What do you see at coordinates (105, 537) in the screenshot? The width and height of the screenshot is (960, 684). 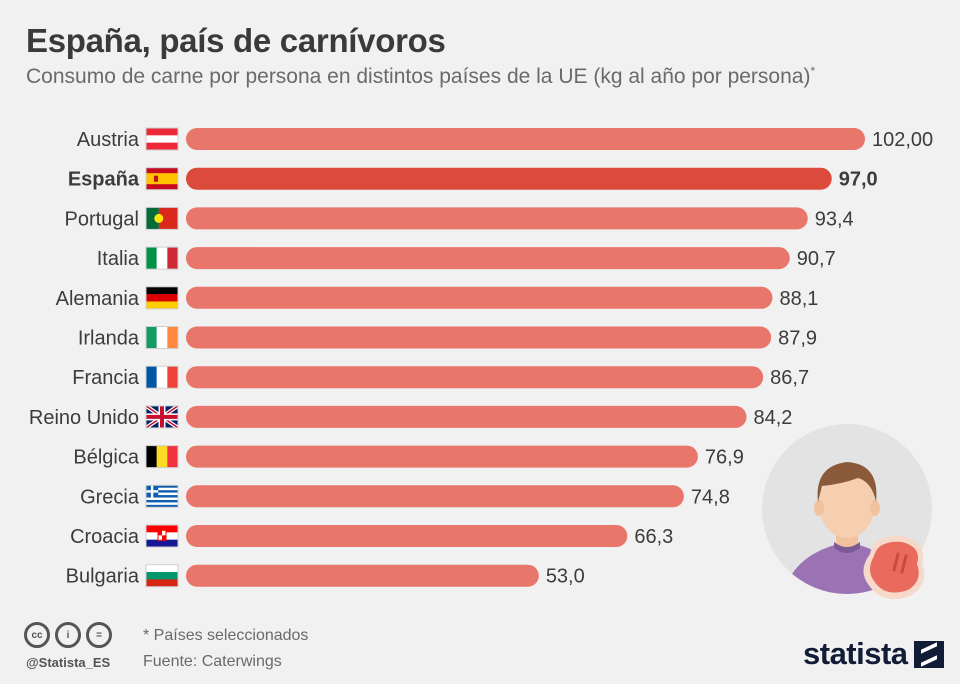 I see `category-label-croacia: Croacia` at bounding box center [105, 537].